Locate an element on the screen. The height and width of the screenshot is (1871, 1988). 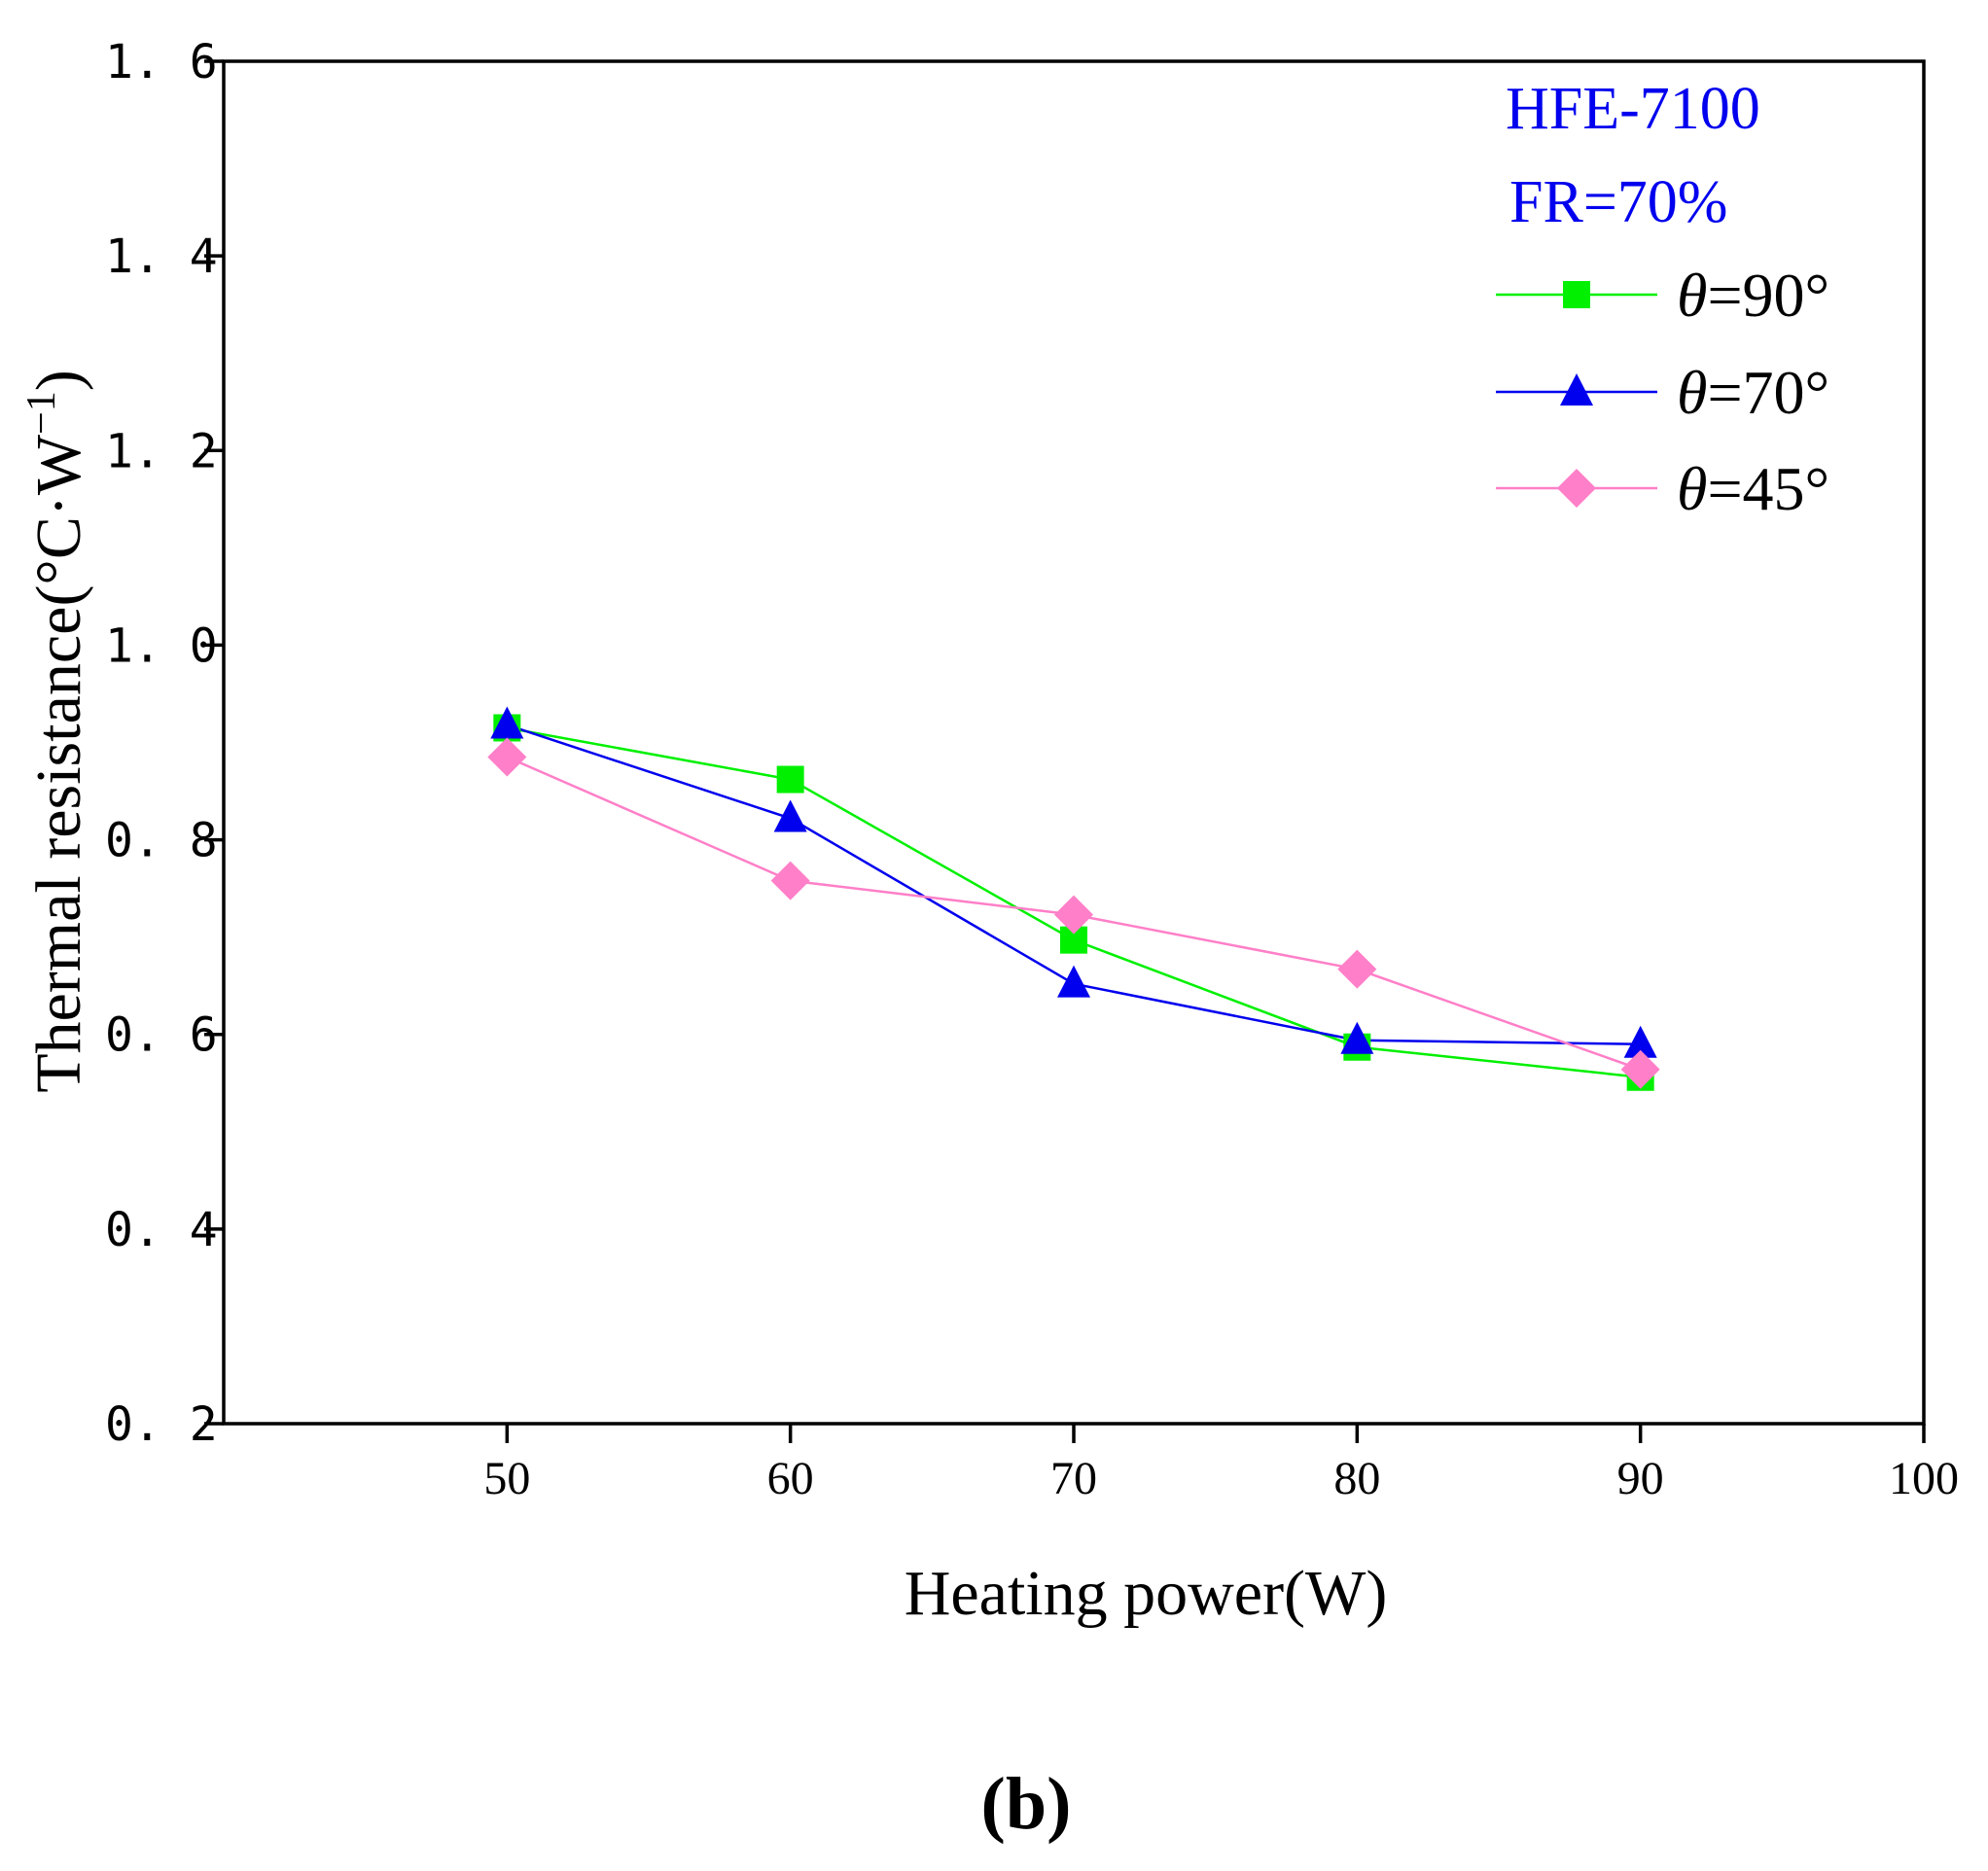
y-tick-label: 0. 6 is located at coordinates (161, 1035).